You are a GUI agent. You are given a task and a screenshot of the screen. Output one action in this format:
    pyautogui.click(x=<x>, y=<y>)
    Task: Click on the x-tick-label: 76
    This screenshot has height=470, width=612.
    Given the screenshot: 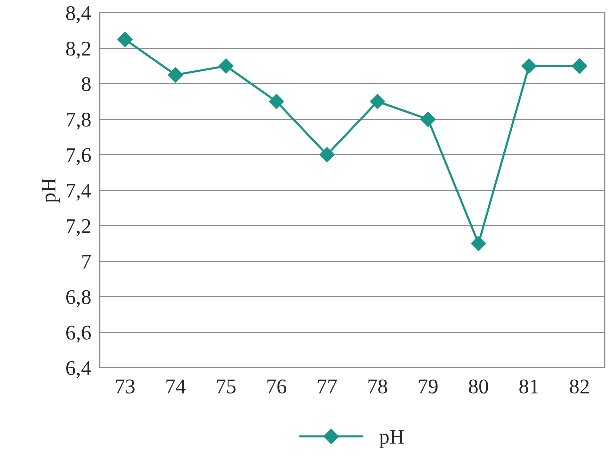 What is the action you would take?
    pyautogui.click(x=277, y=387)
    